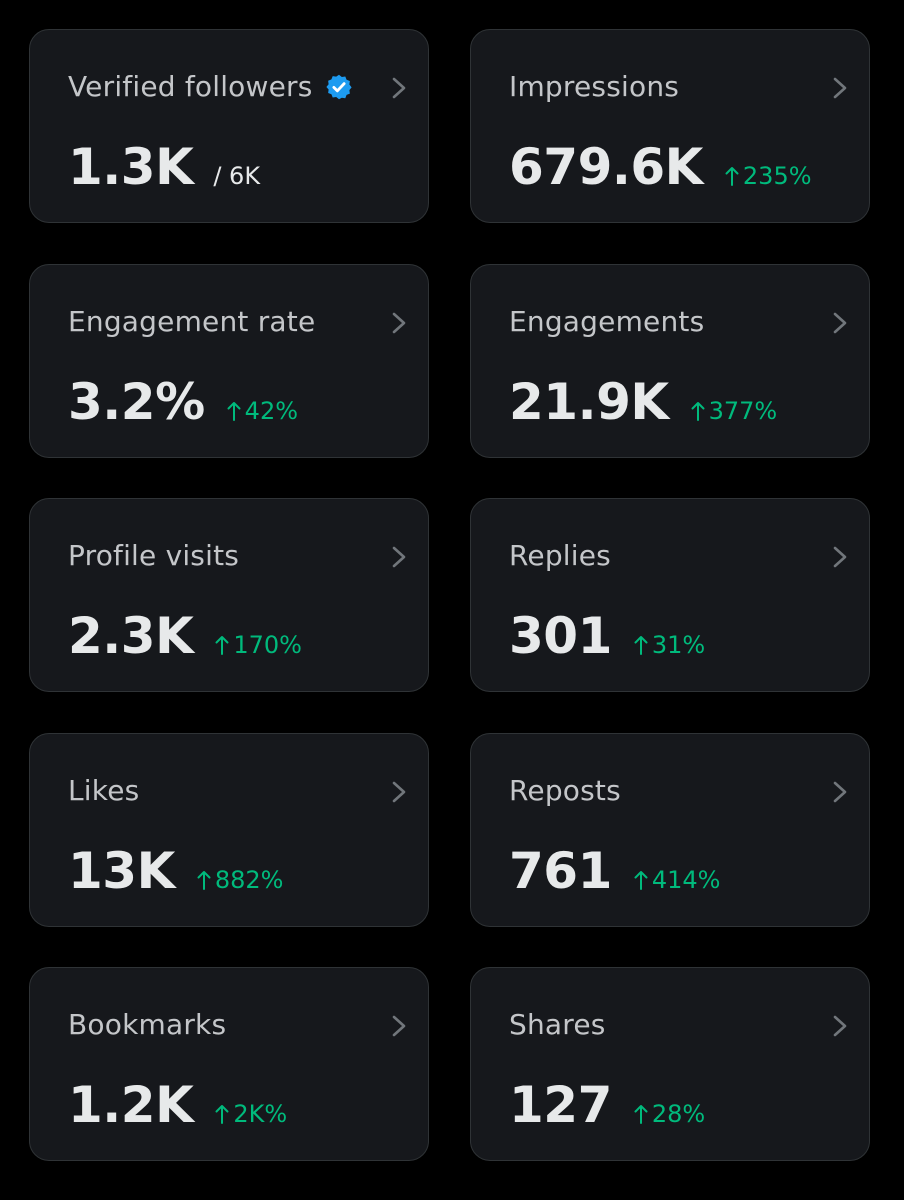 Image resolution: width=904 pixels, height=1200 pixels. I want to click on metric-change: 377%, so click(734, 411).